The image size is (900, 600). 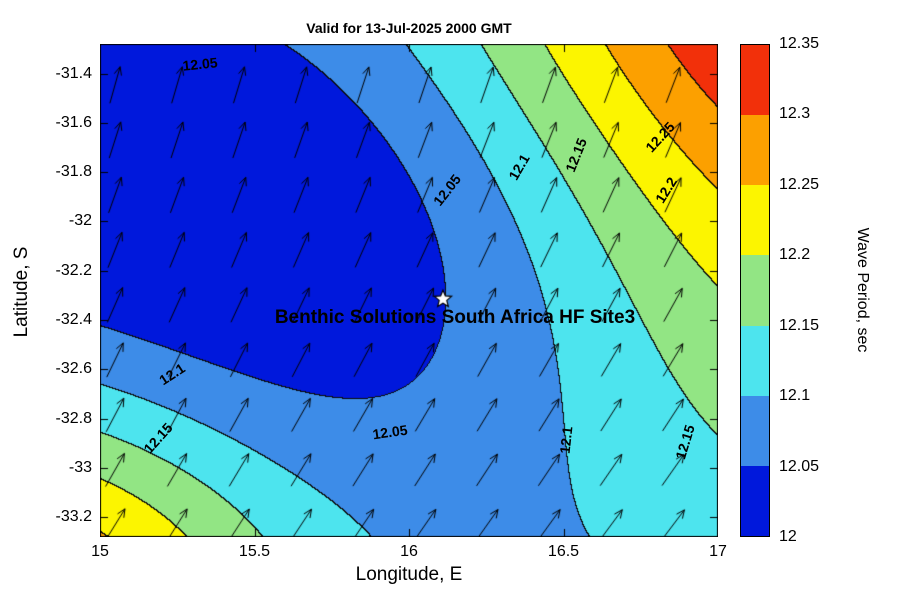 I want to click on y-tick-label: -31.4, so click(x=73, y=73).